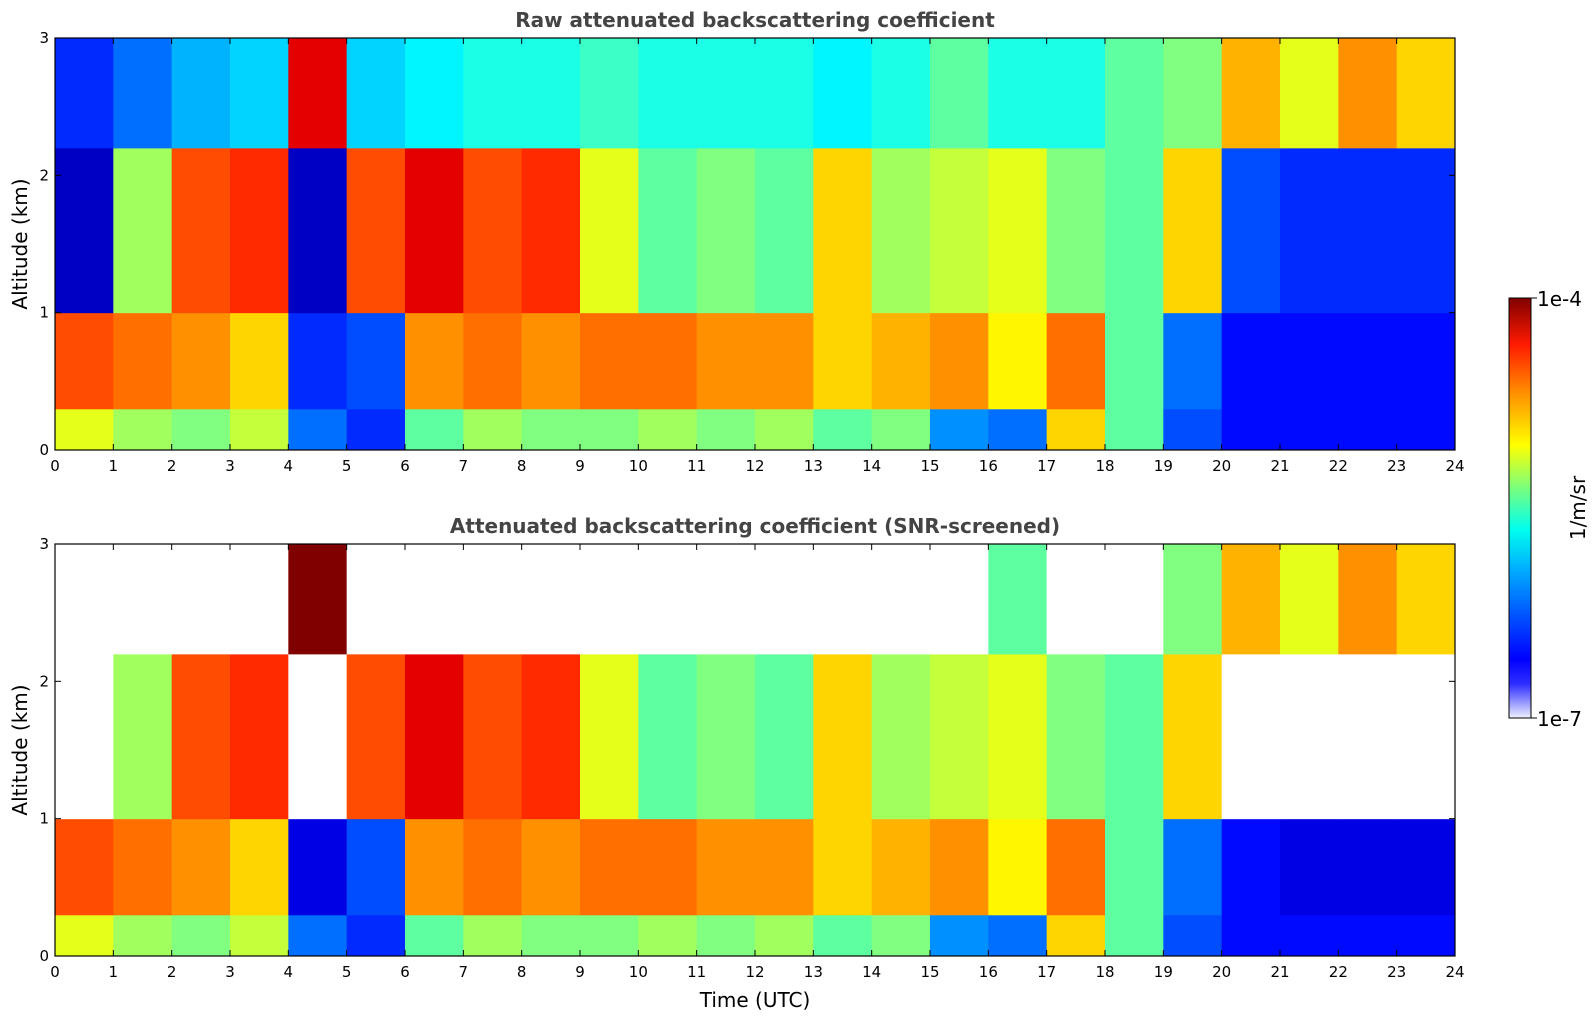 The height and width of the screenshot is (1020, 1595). What do you see at coordinates (696, 972) in the screenshot?
I see `x-tick-label: 11` at bounding box center [696, 972].